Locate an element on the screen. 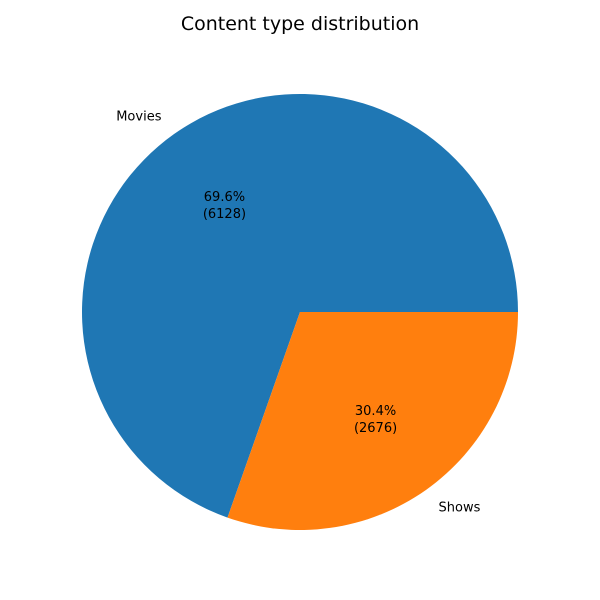 This screenshot has height=600, width=600. slice-label-movies: Movies is located at coordinates (138, 116).